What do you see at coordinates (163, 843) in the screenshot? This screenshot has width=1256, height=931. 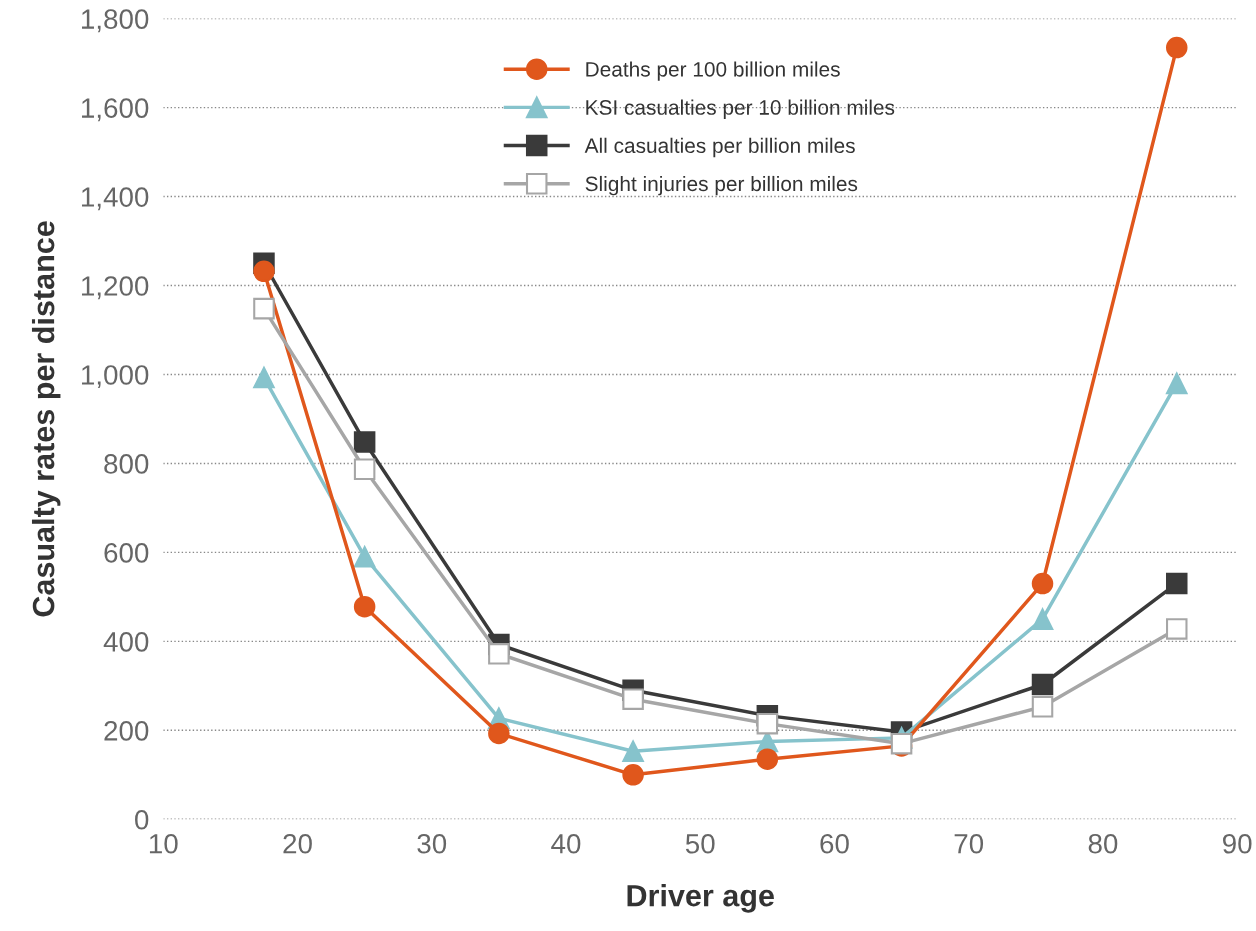 I see `x-tick-label: 10` at bounding box center [163, 843].